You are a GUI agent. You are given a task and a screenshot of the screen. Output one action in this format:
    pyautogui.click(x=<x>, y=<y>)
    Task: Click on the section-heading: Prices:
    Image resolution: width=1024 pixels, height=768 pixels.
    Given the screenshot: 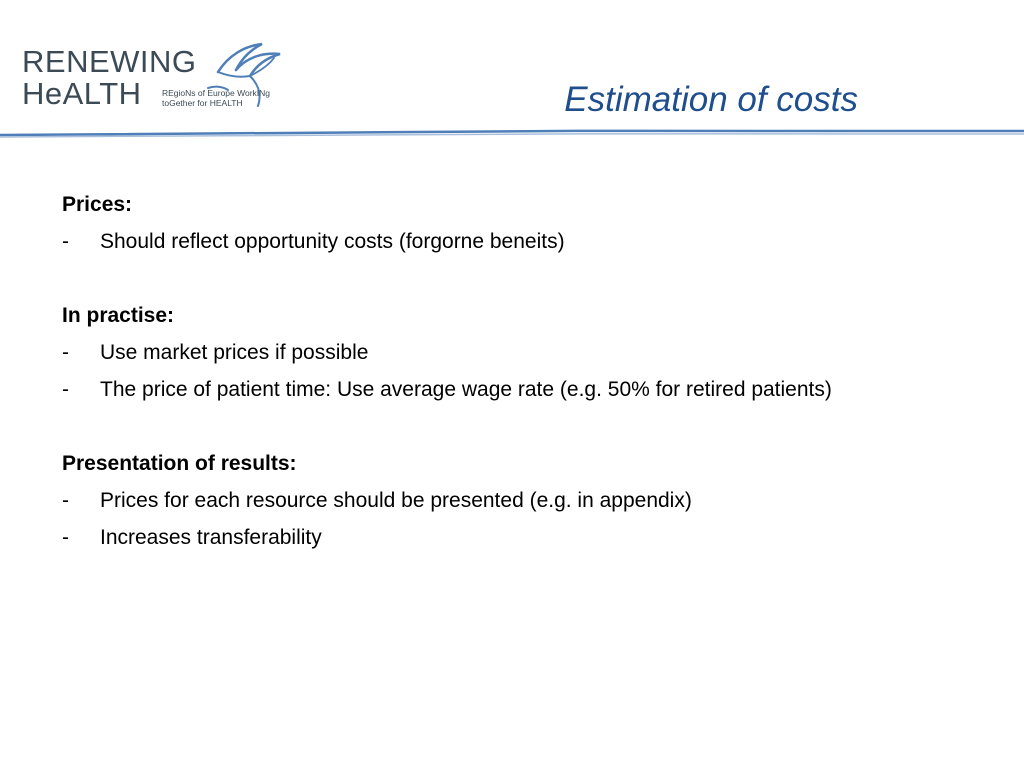 What is the action you would take?
    pyautogui.click(x=97, y=204)
    